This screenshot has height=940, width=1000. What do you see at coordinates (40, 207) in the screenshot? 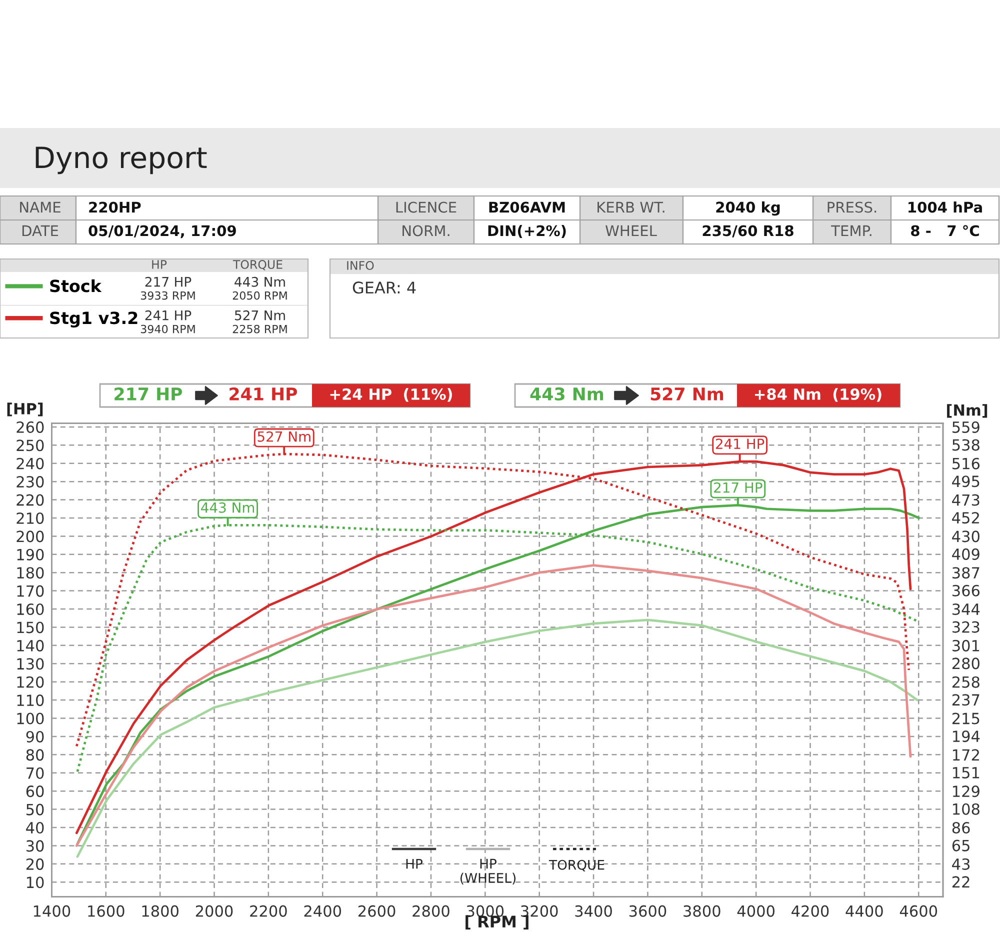
I see `text: NAME` at bounding box center [40, 207].